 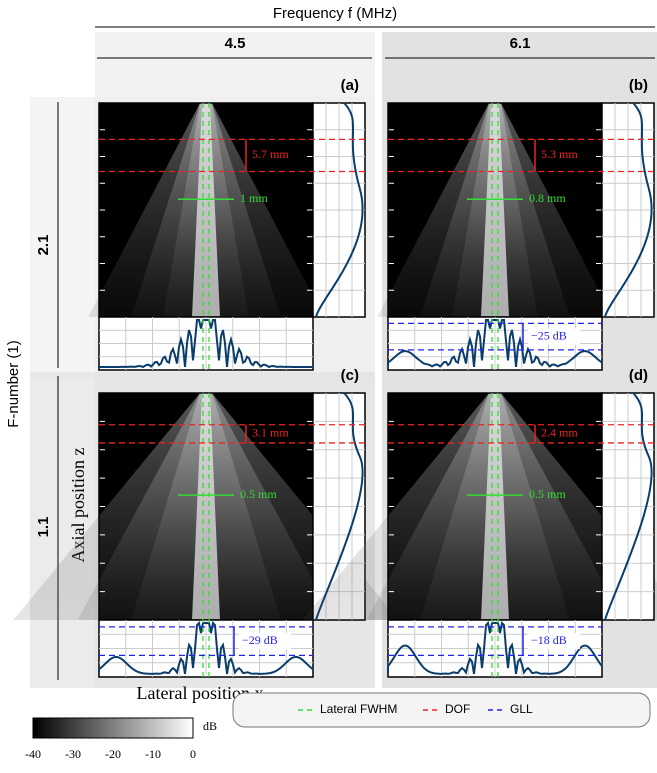 I want to click on rows-title: F-number (1), so click(x=13, y=384).